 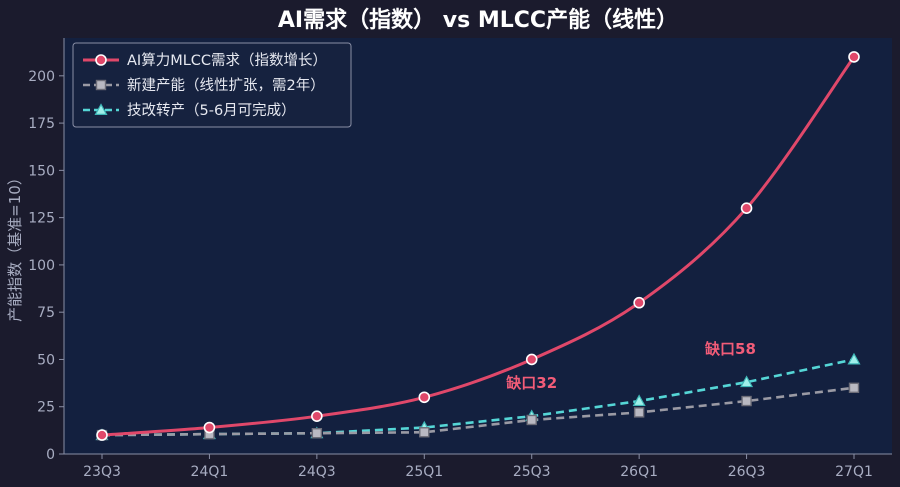 I want to click on x-tick-label: 26Q1, so click(x=639, y=472).